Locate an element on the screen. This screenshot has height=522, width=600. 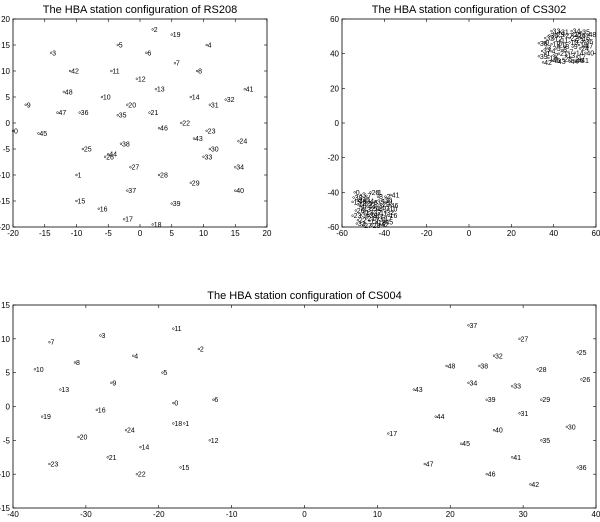
y-tick-label: 15 is located at coordinates (5, 45).